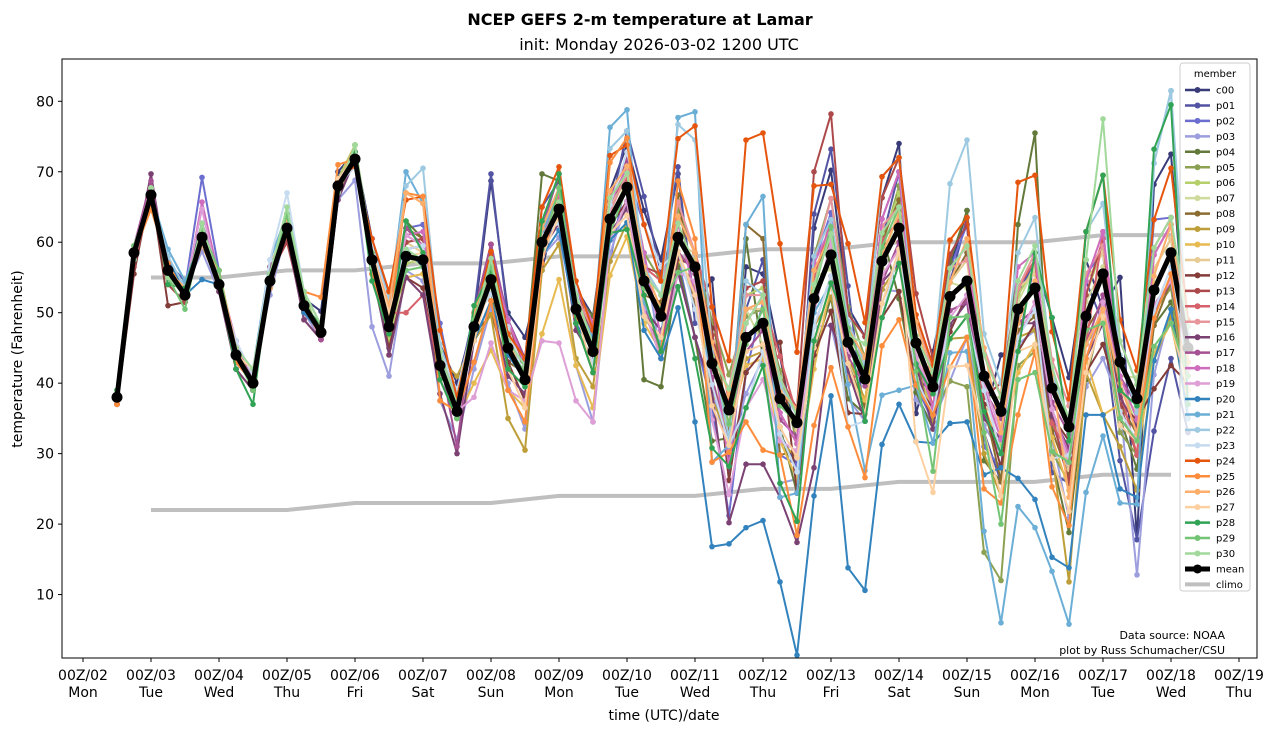 The width and height of the screenshot is (1273, 733). I want to click on legend-item-climo: climo, so click(1214, 585).